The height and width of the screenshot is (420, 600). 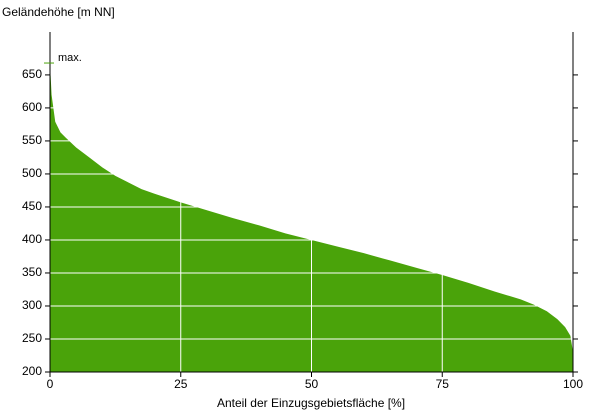 I want to click on x-axis-label: Anteil der Einzugsgebietsfläche [%], so click(x=311, y=403).